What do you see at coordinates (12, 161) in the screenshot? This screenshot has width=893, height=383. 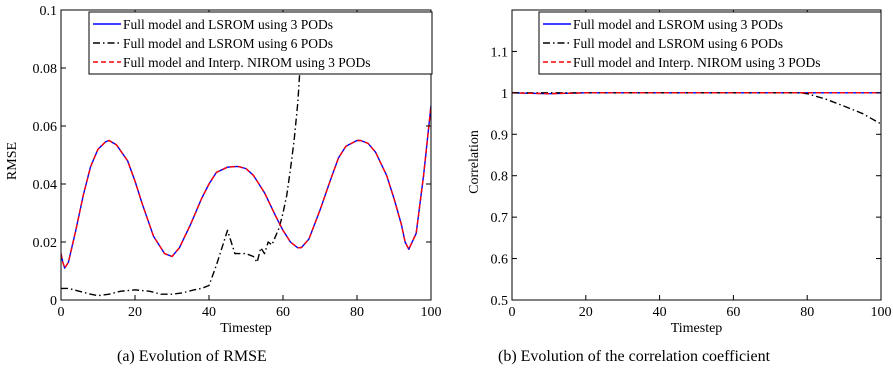 I see `y-axis-label: RMSE` at bounding box center [12, 161].